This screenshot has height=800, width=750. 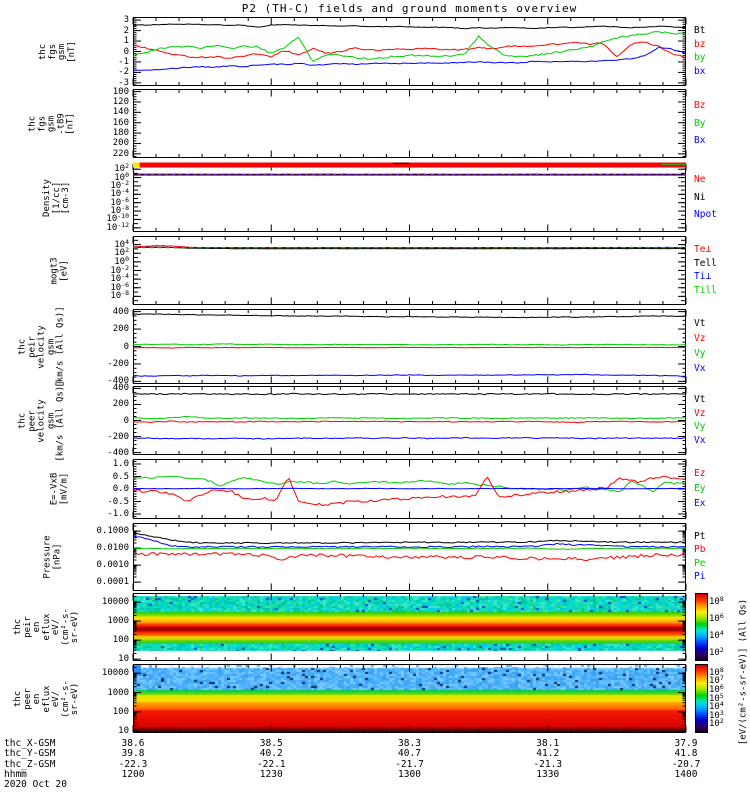 What do you see at coordinates (112, 565) in the screenshot?
I see `y-tick-label: 0.0010` at bounding box center [112, 565].